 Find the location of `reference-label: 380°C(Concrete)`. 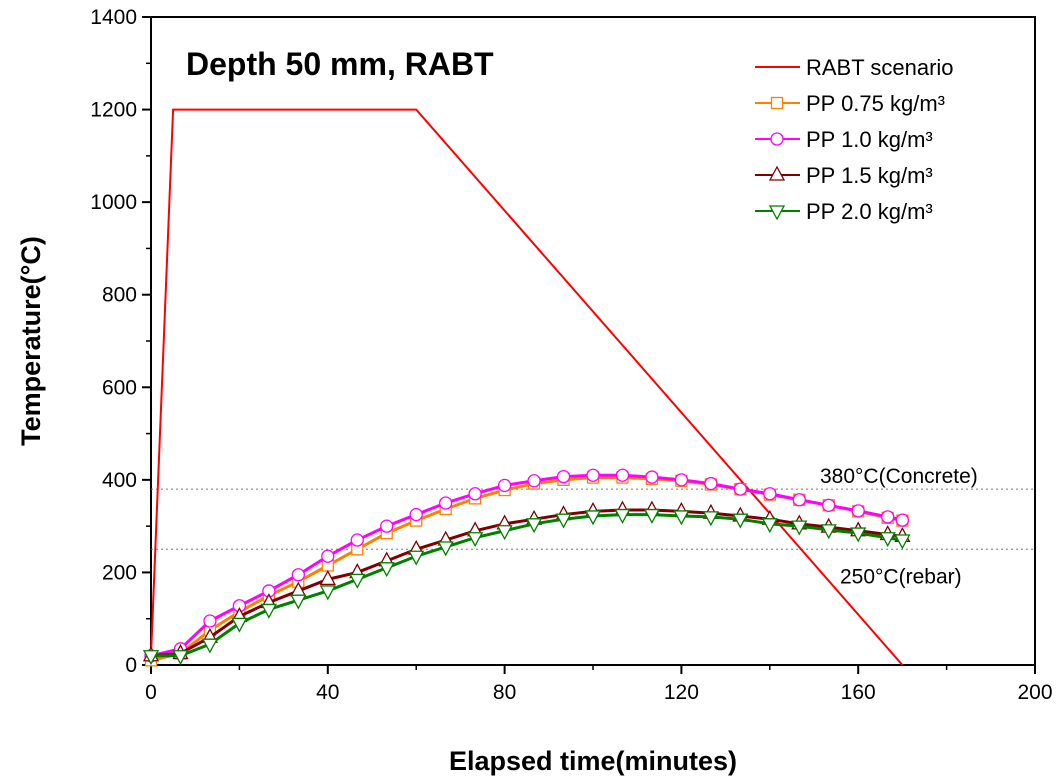

reference-label: 380°C(Concrete) is located at coordinates (899, 476).